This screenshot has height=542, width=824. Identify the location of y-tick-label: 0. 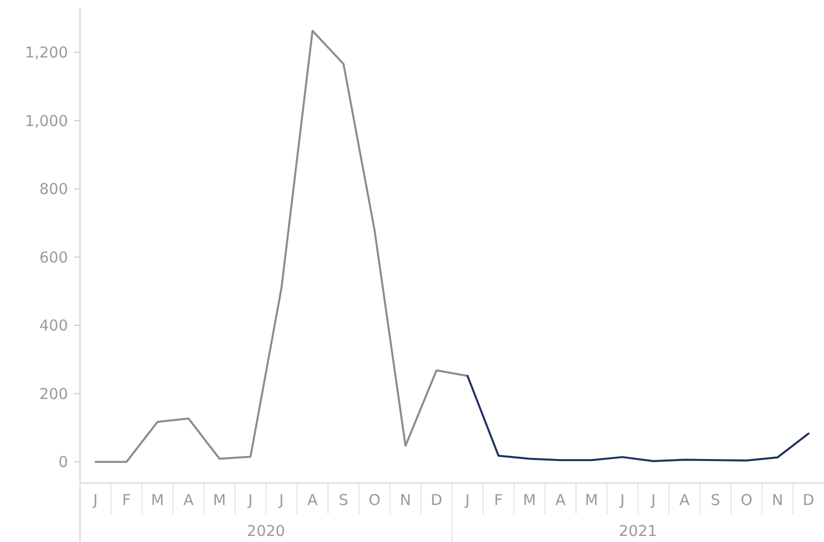
(63, 462).